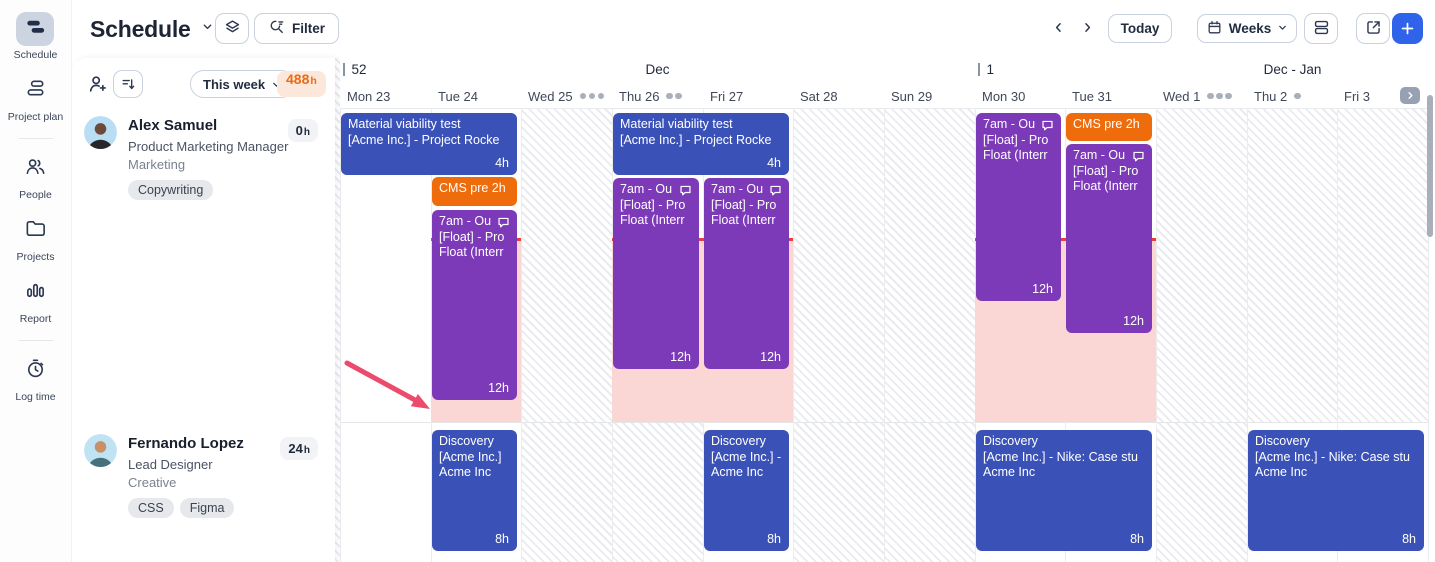 This screenshot has width=1435, height=562. I want to click on block-text-line: 7am - Ou, so click(1009, 124).